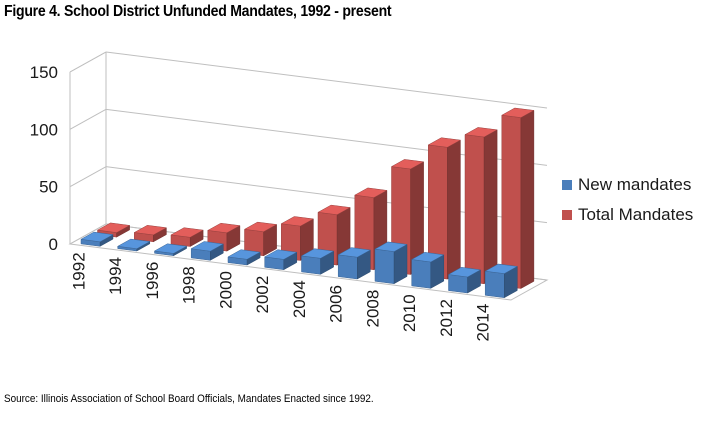 This screenshot has height=426, width=703. What do you see at coordinates (635, 214) in the screenshot?
I see `legend-label: Total Mandates` at bounding box center [635, 214].